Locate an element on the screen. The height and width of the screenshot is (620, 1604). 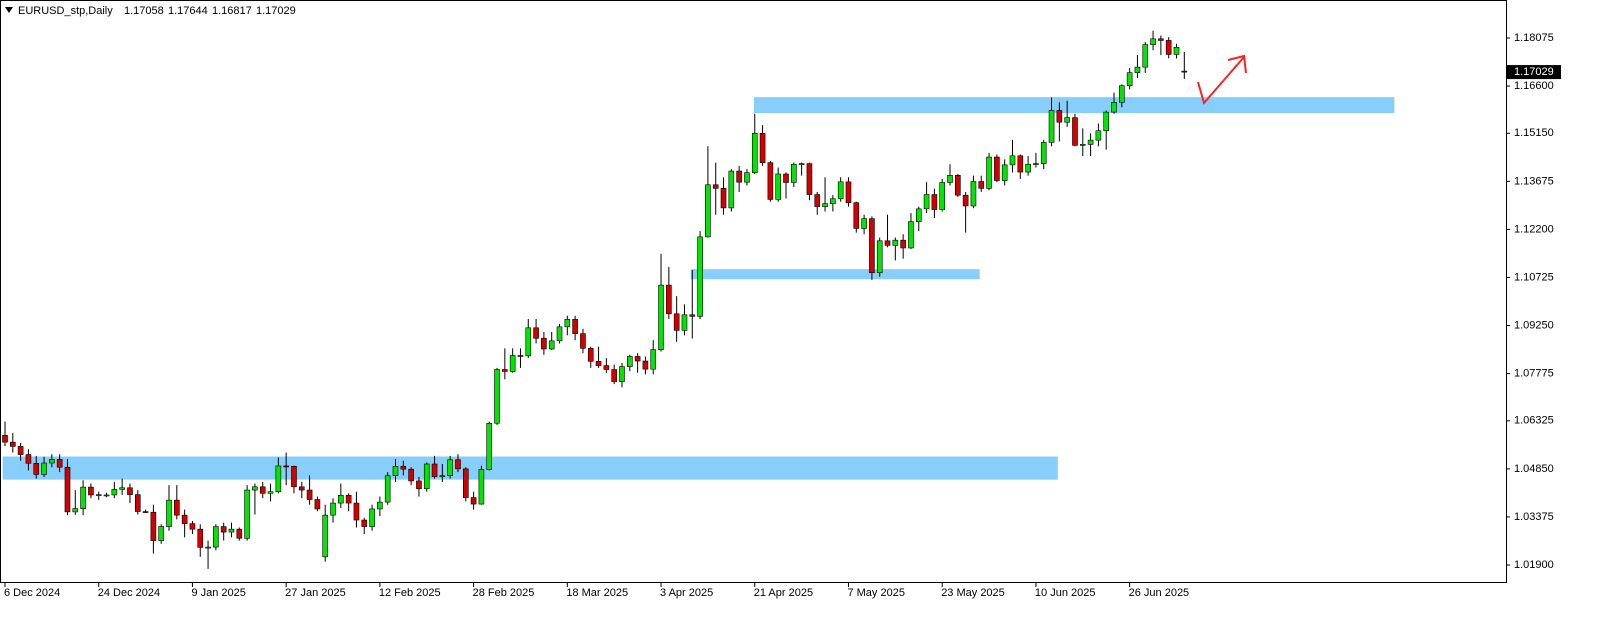
x-tick-label: 9 Jan 2025 is located at coordinates (218, 593).